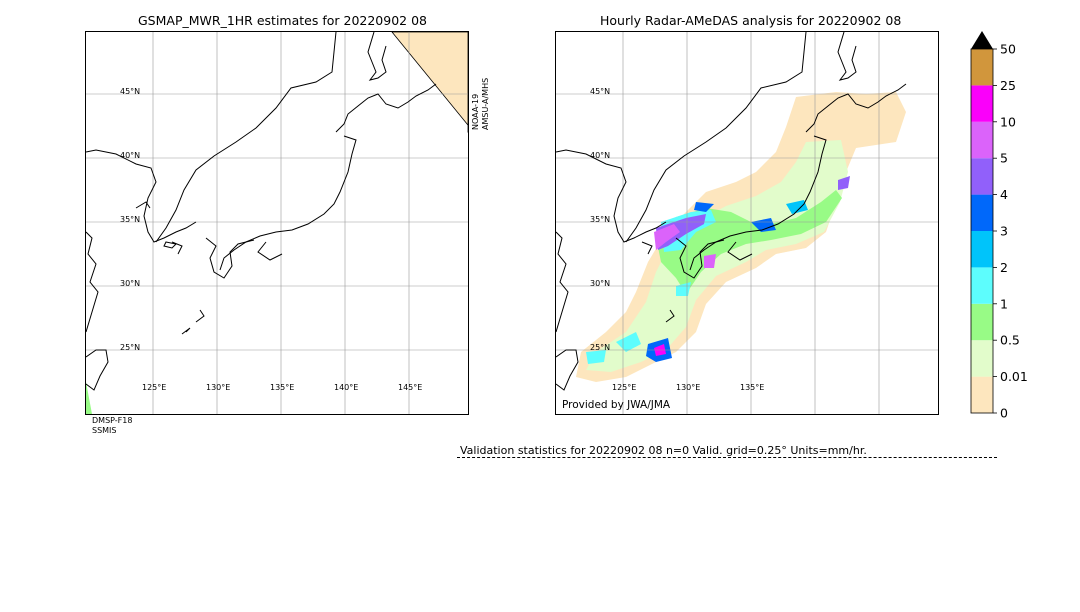  What do you see at coordinates (616, 405) in the screenshot?
I see `data-credit: Provided by JWA/JMA` at bounding box center [616, 405].